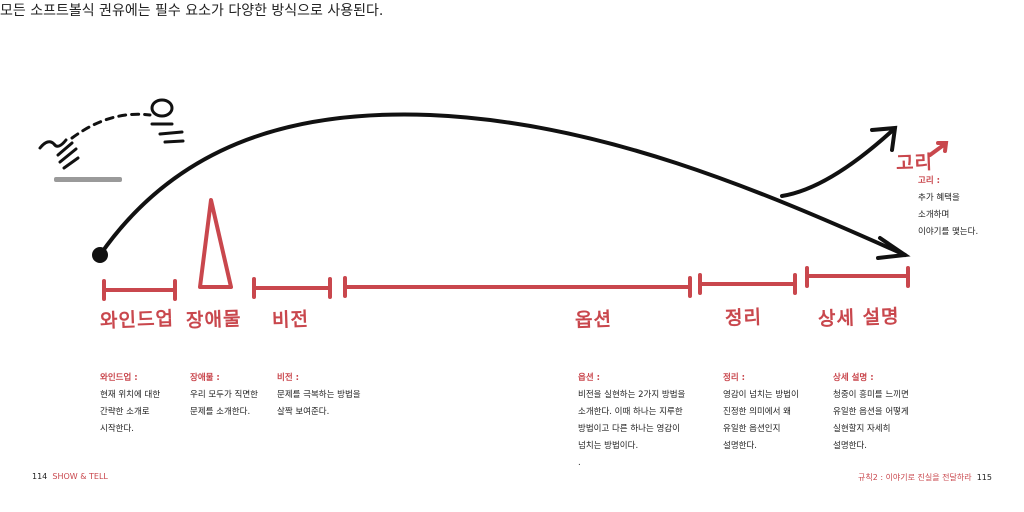 The height and width of the screenshot is (512, 1024). I want to click on page-number-left: 114, so click(40, 476).